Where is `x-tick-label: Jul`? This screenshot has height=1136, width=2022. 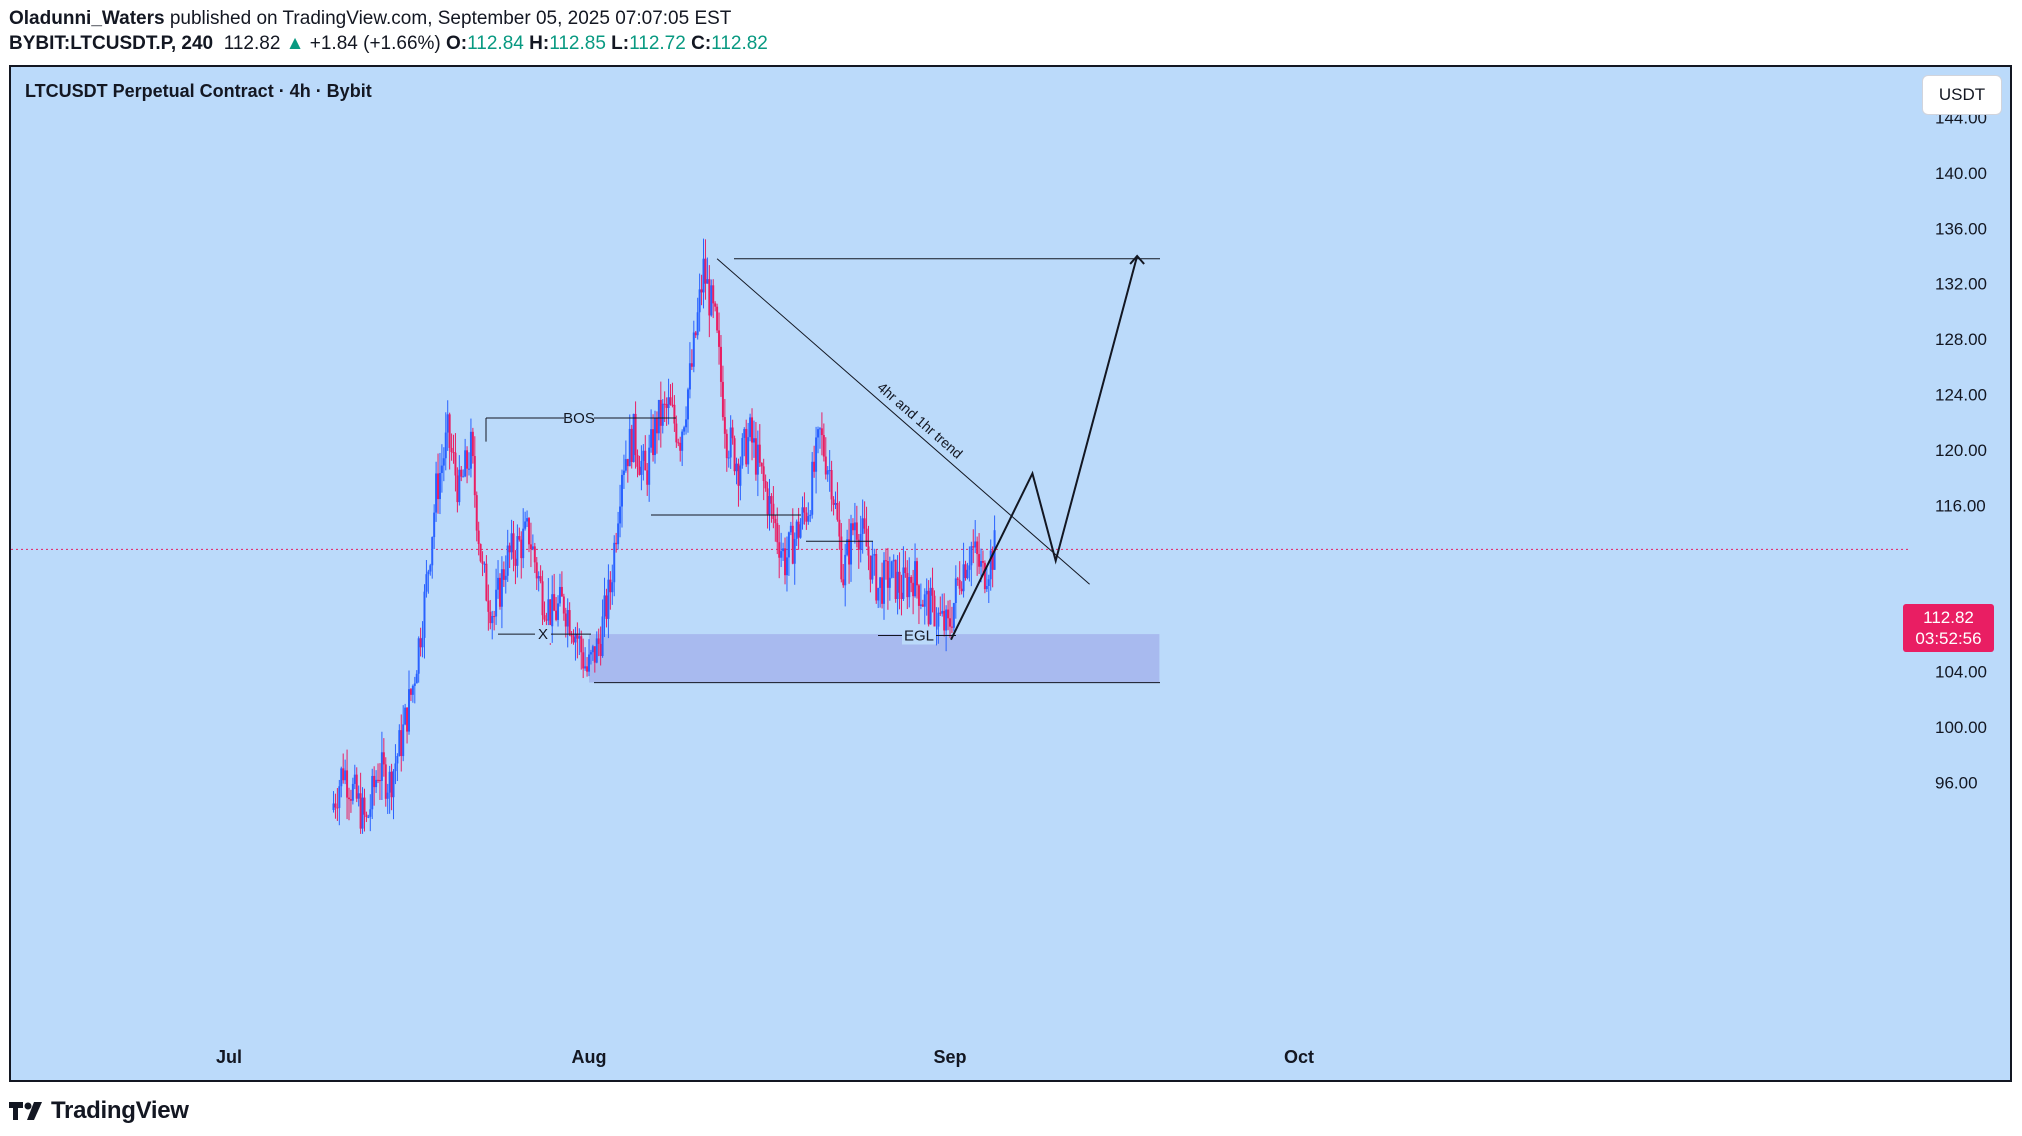
x-tick-label: Jul is located at coordinates (229, 1057).